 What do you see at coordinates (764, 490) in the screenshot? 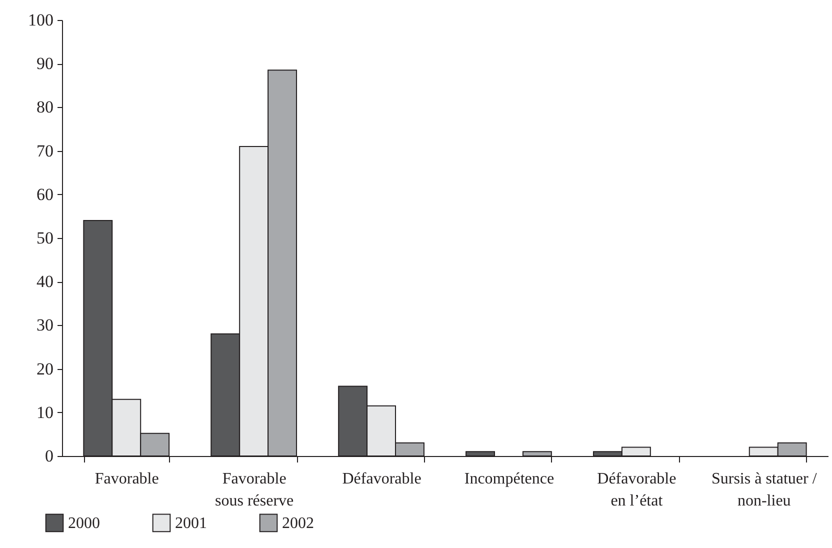
I see `x-tick-label: Sursis à statuer / non-lieu` at bounding box center [764, 490].